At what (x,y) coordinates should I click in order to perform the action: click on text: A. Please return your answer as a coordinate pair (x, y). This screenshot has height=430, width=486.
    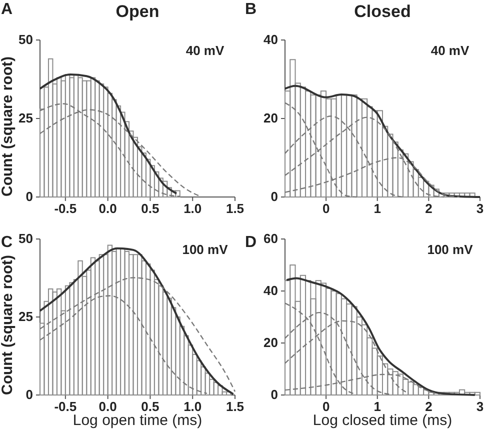
    Looking at the image, I should click on (7, 9).